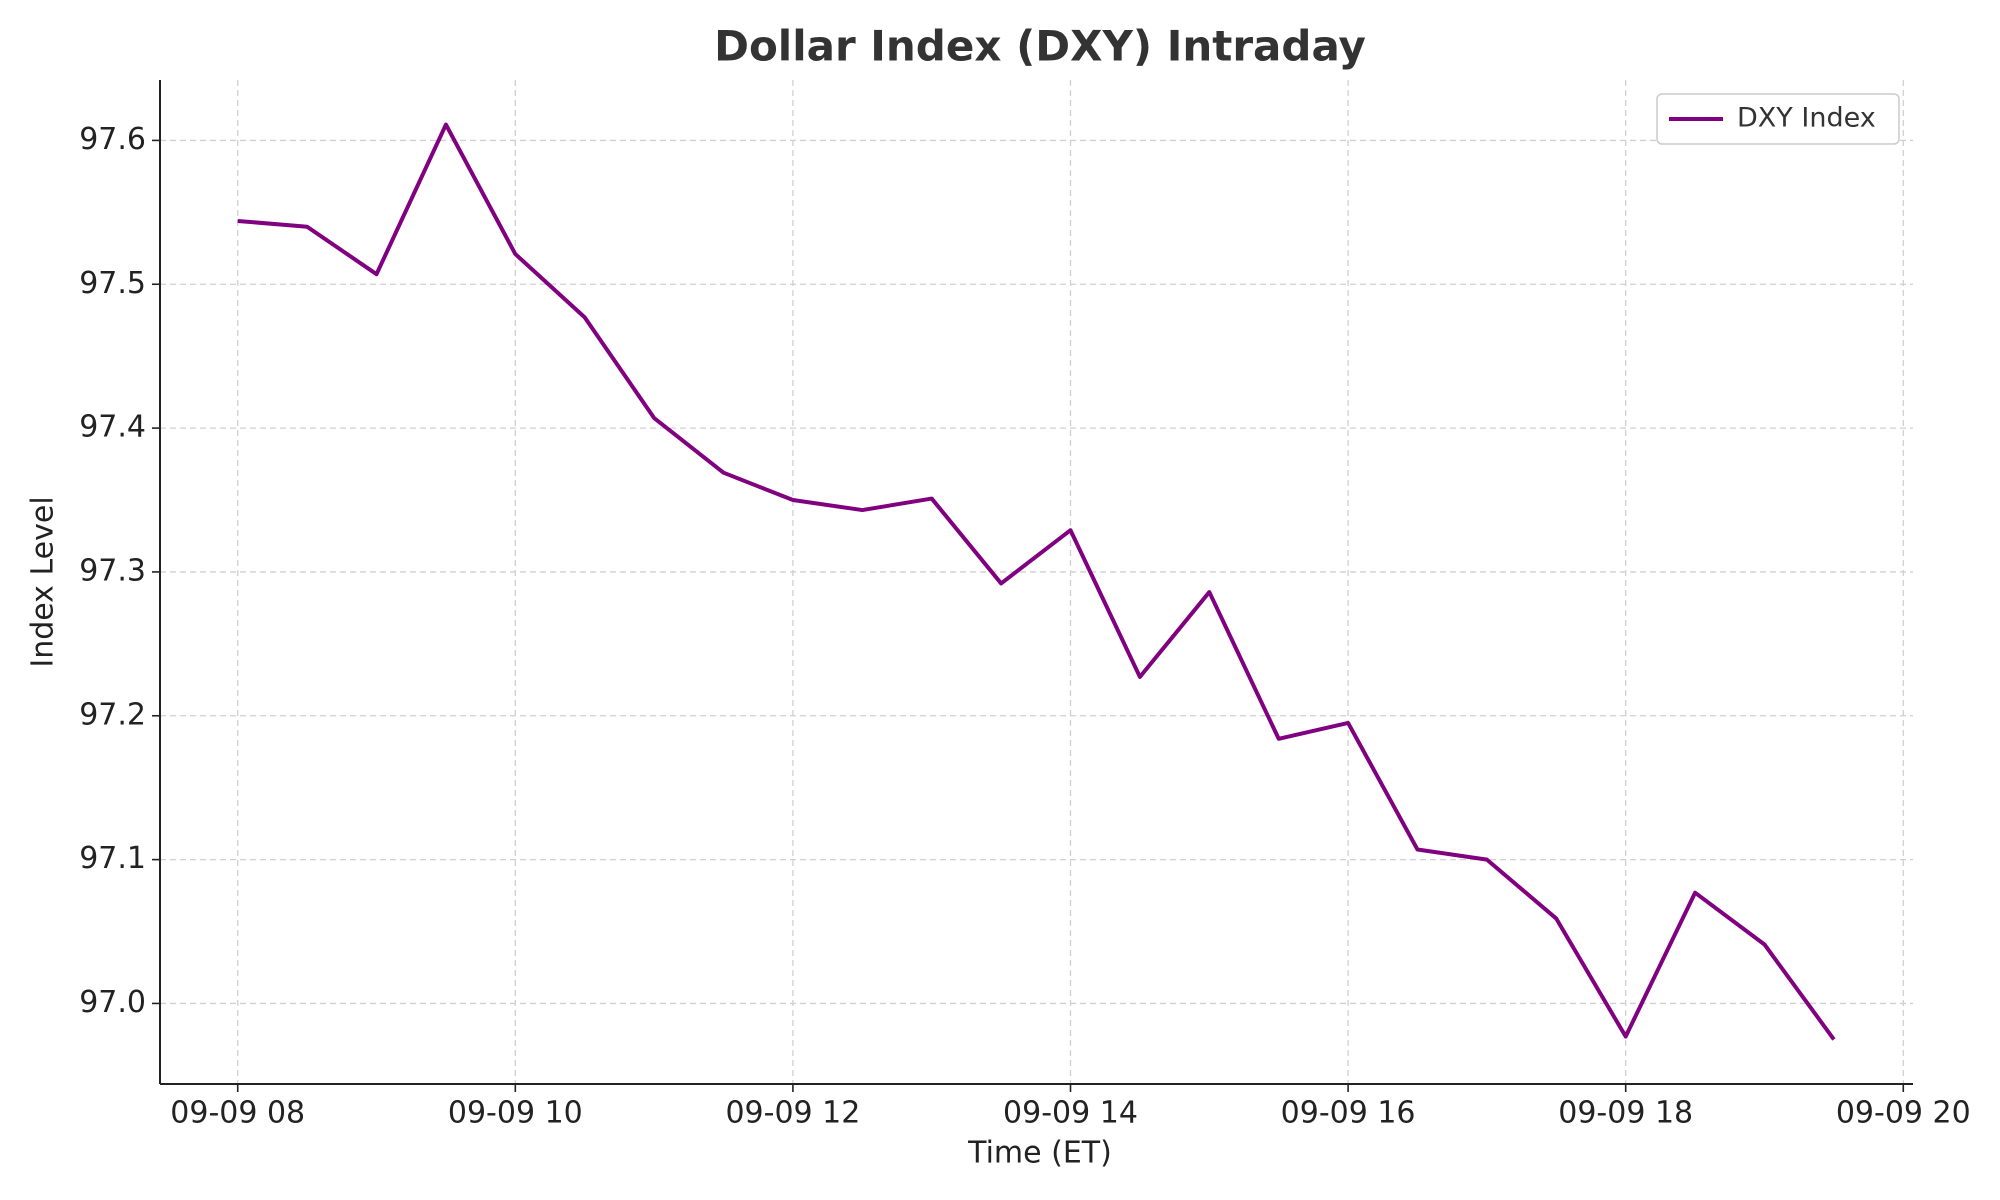  What do you see at coordinates (112, 427) in the screenshot?
I see `y-tick-label: 97.4` at bounding box center [112, 427].